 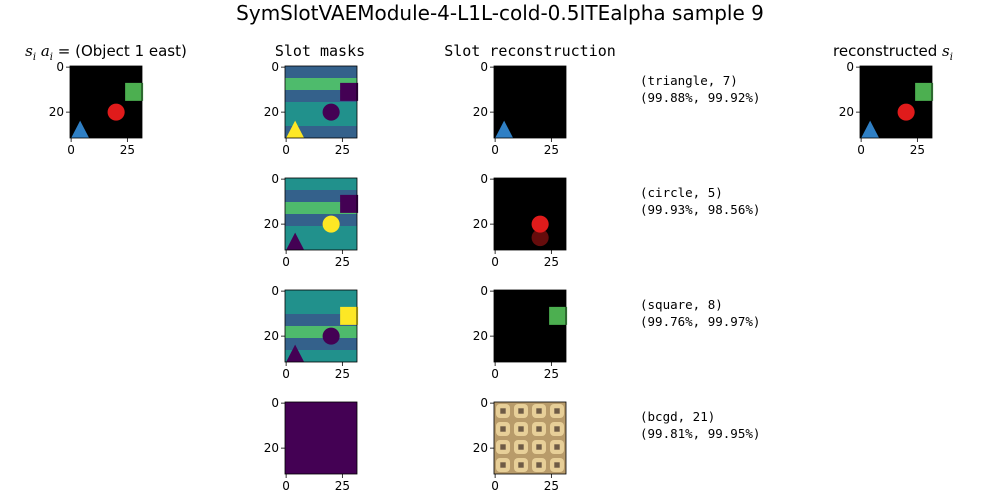 I want to click on slot-3-mask-panel-ytick-label-0: 0, so click(x=275, y=291).